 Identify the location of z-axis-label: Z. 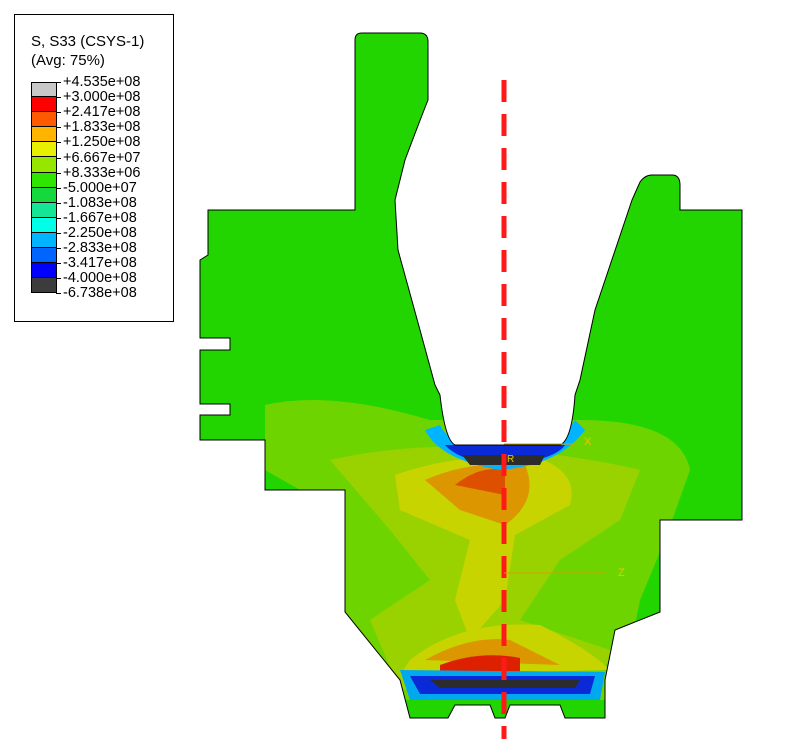
(621, 573).